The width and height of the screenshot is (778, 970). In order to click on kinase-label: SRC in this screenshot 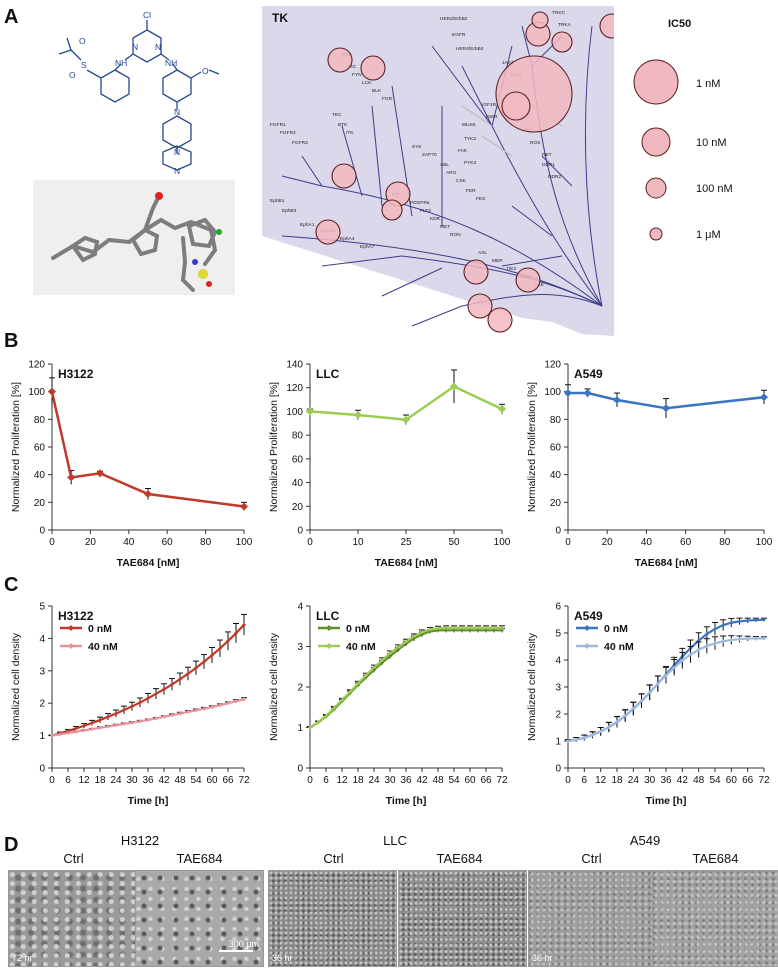, I will do `click(351, 67)`.